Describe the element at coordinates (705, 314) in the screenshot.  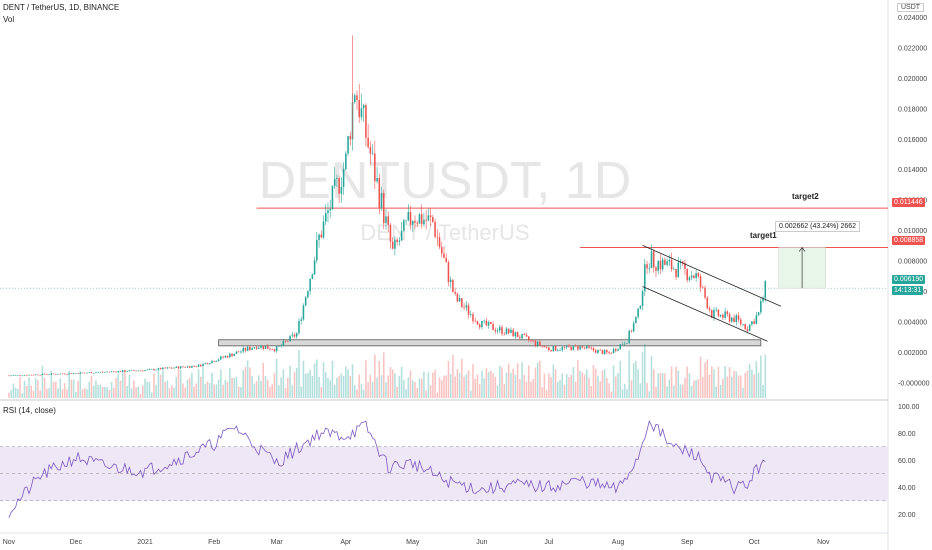
I see `channel-lower-line` at that location.